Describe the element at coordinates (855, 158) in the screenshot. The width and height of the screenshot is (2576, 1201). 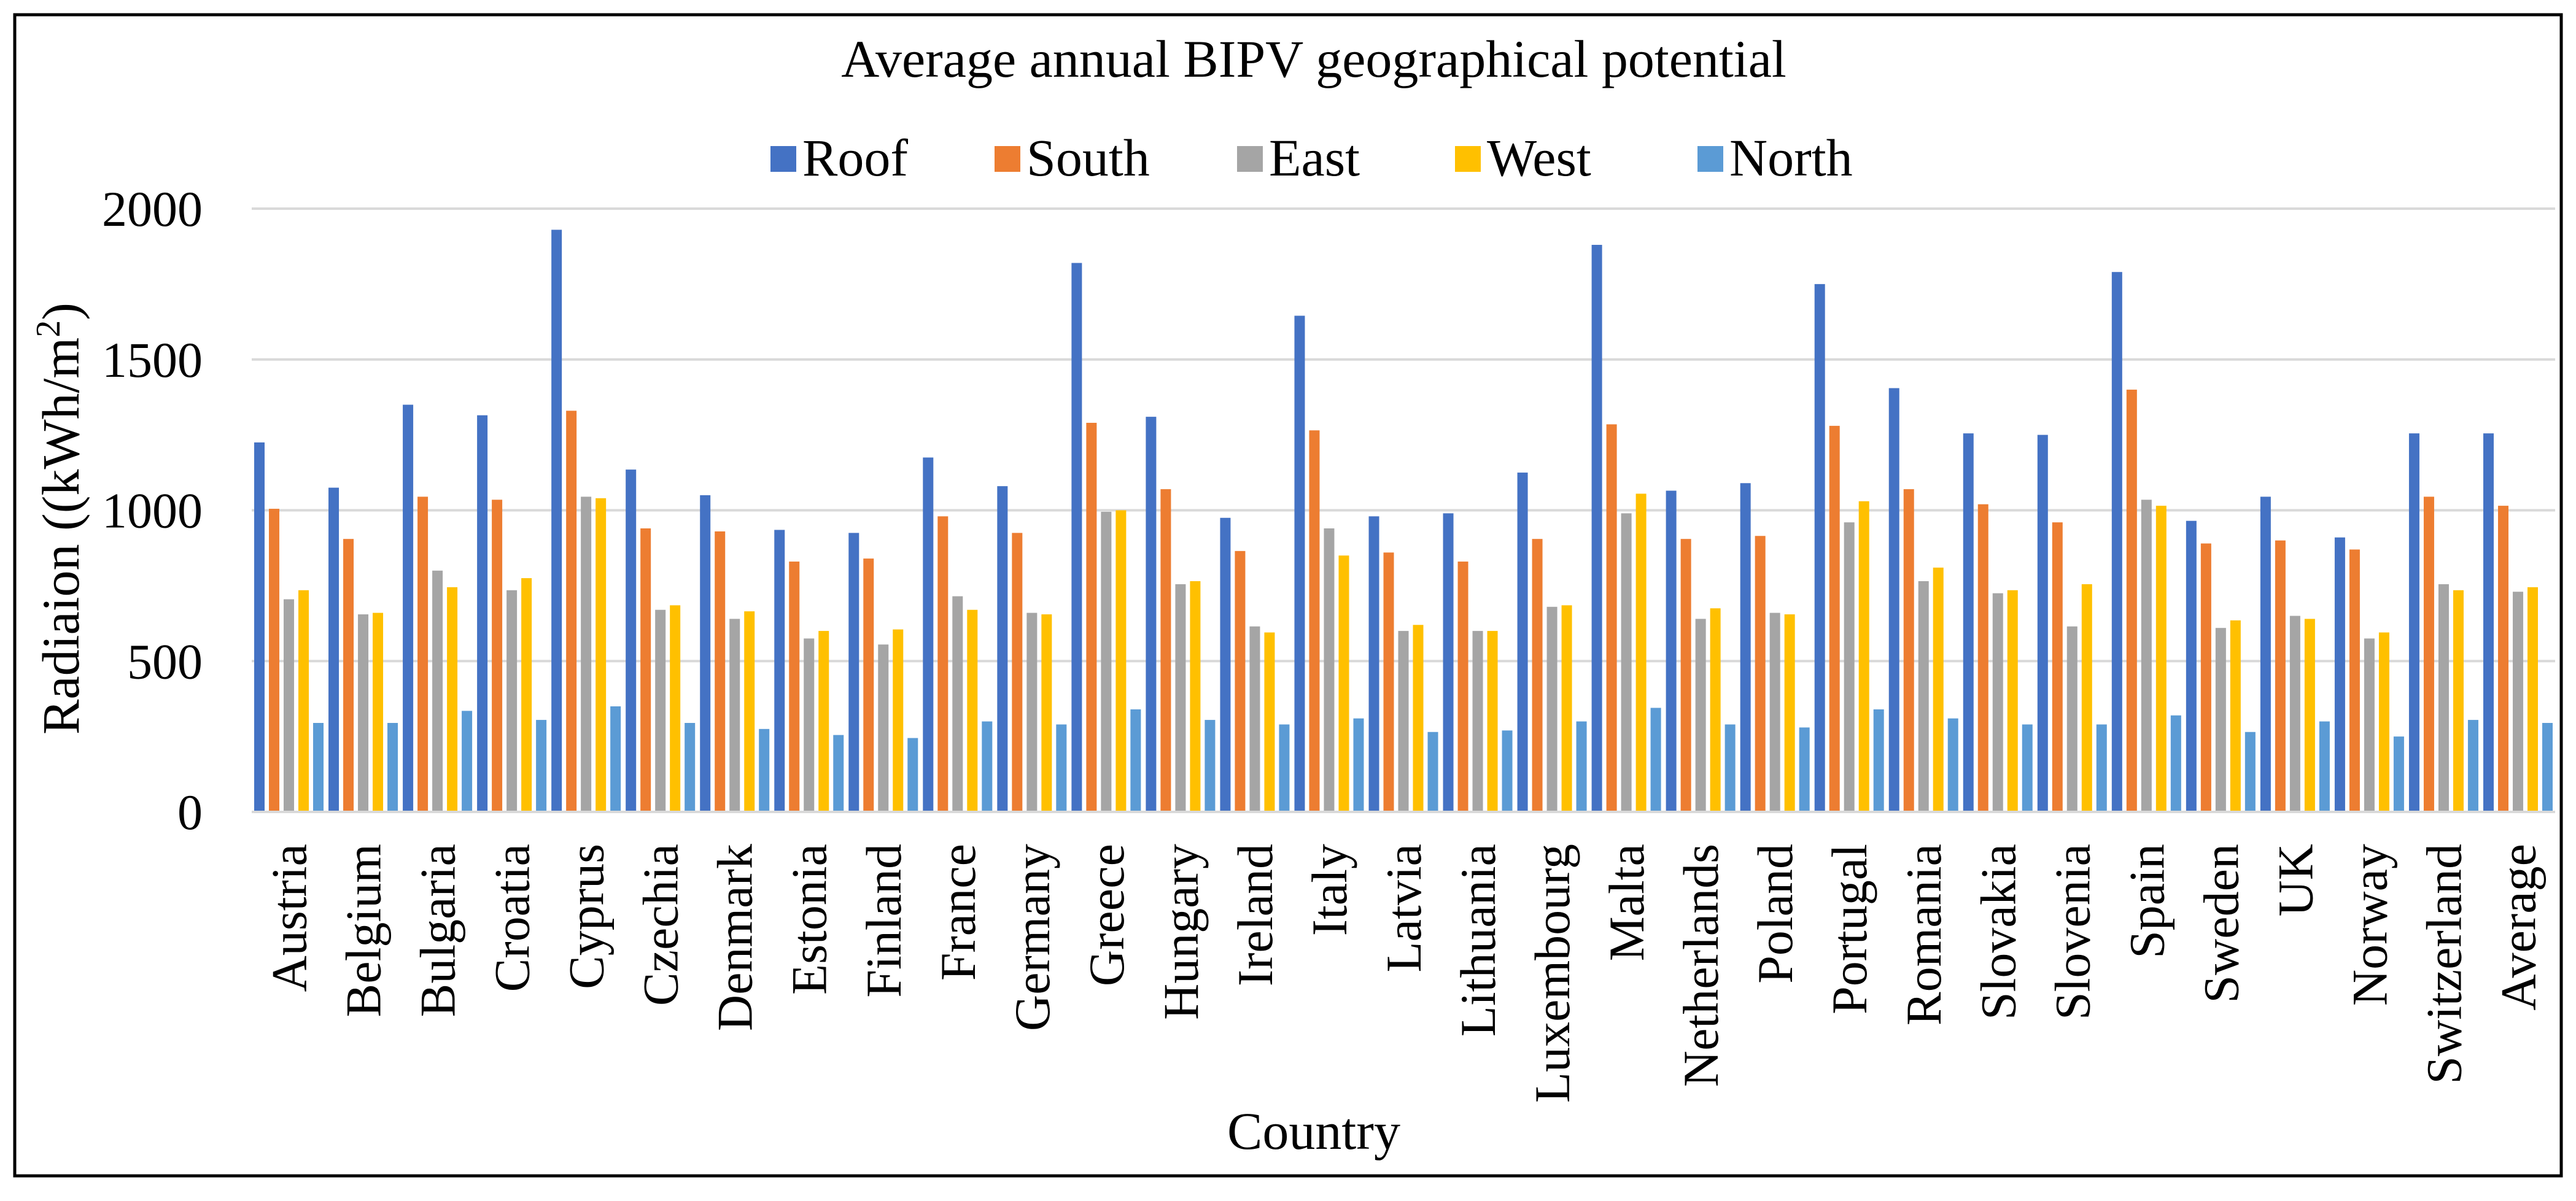
I see `legend-label-roof: Roof` at that location.